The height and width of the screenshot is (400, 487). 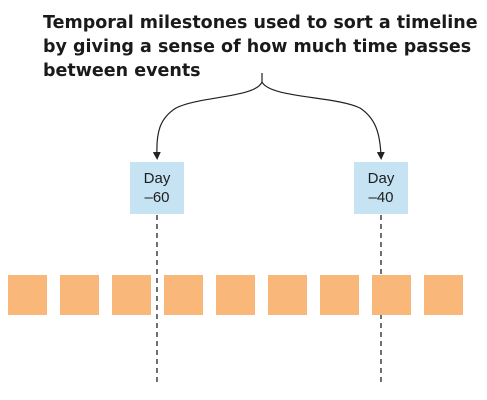 What do you see at coordinates (381, 197) in the screenshot?
I see `milestone-2-line2: –40` at bounding box center [381, 197].